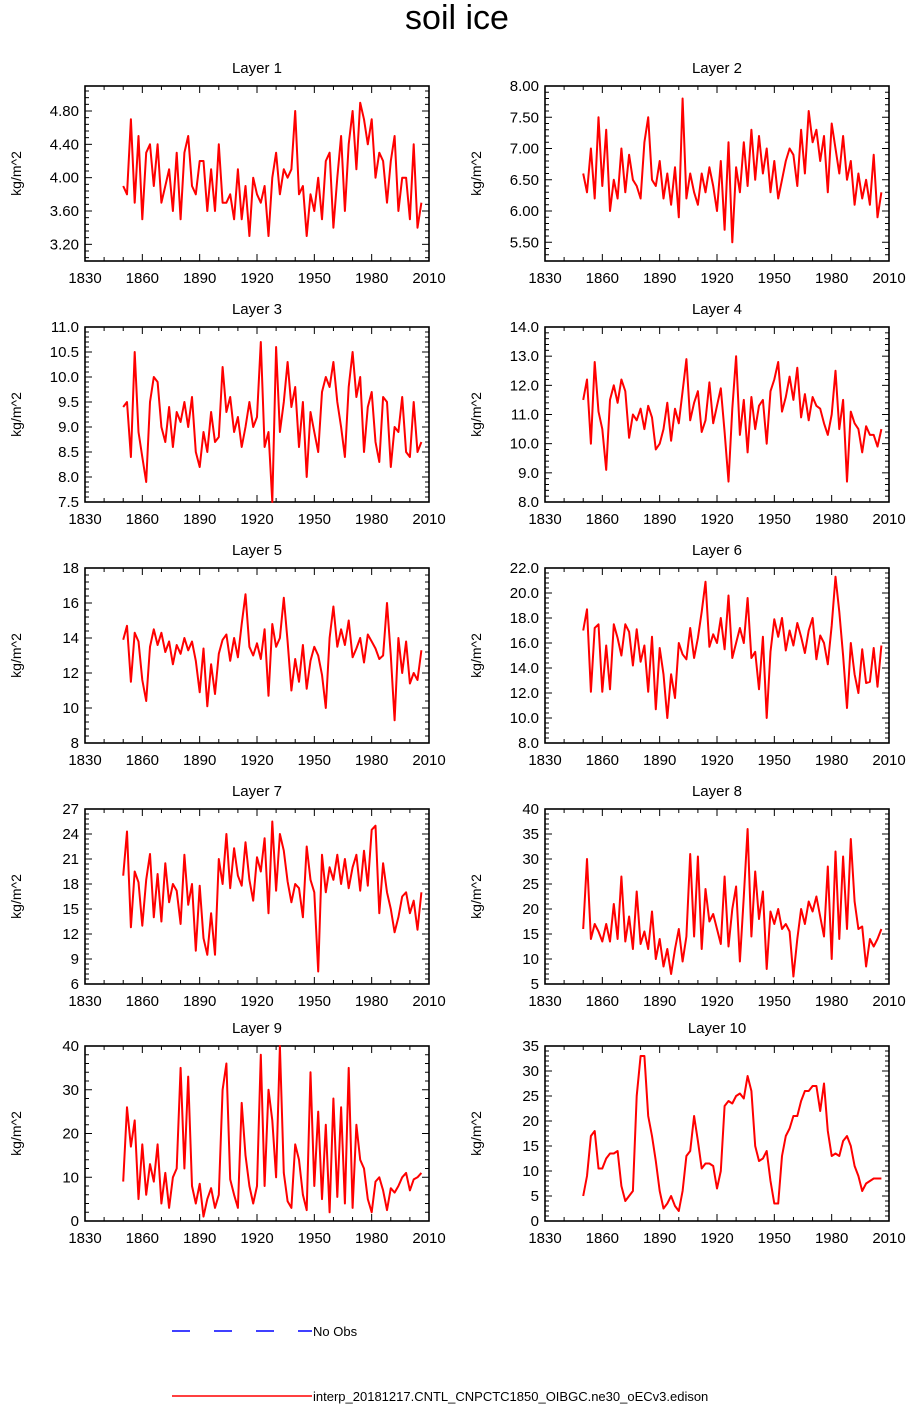 The width and height of the screenshot is (914, 1406). I want to click on y-tick-label: 6.00, so click(524, 211).